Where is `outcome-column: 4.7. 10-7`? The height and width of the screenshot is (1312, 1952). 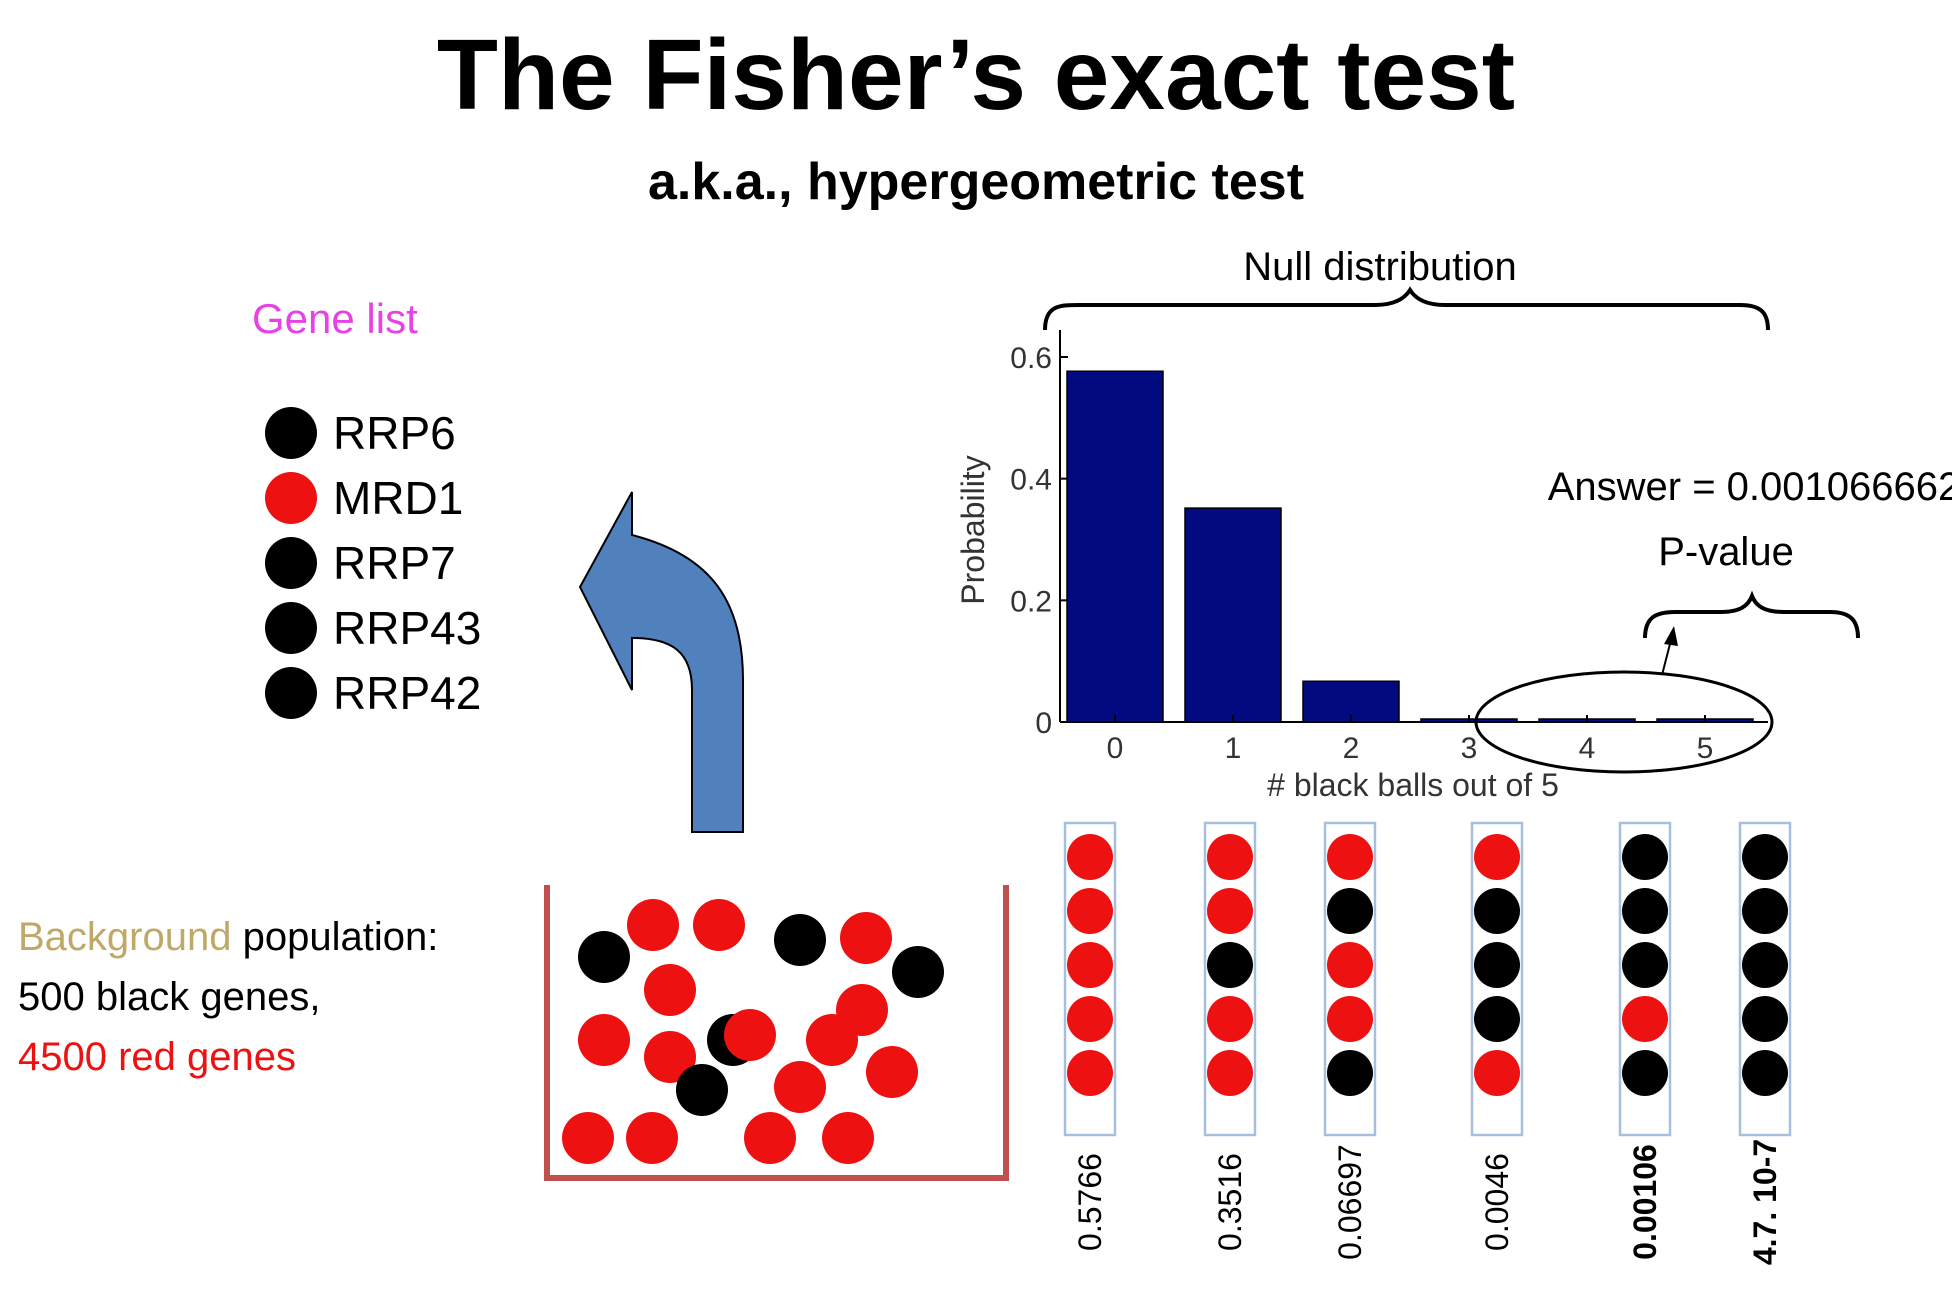
outcome-column: 4.7. 10-7 is located at coordinates (1765, 1043).